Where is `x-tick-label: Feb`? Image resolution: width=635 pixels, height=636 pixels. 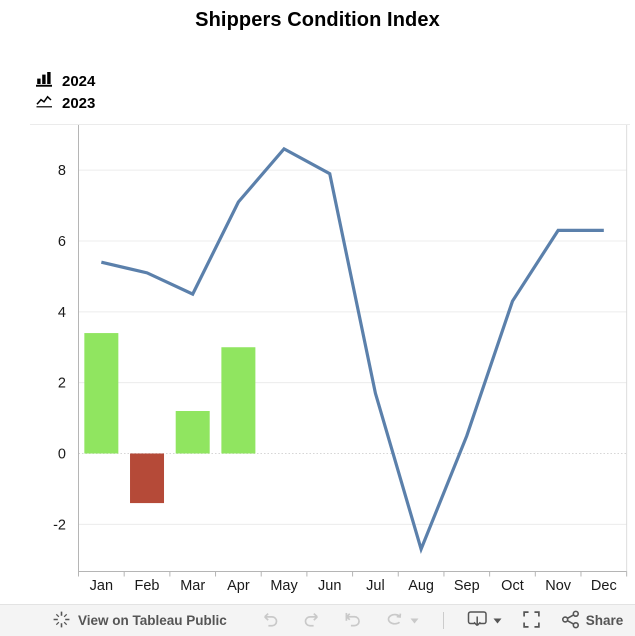
x-tick-label: Feb is located at coordinates (147, 586).